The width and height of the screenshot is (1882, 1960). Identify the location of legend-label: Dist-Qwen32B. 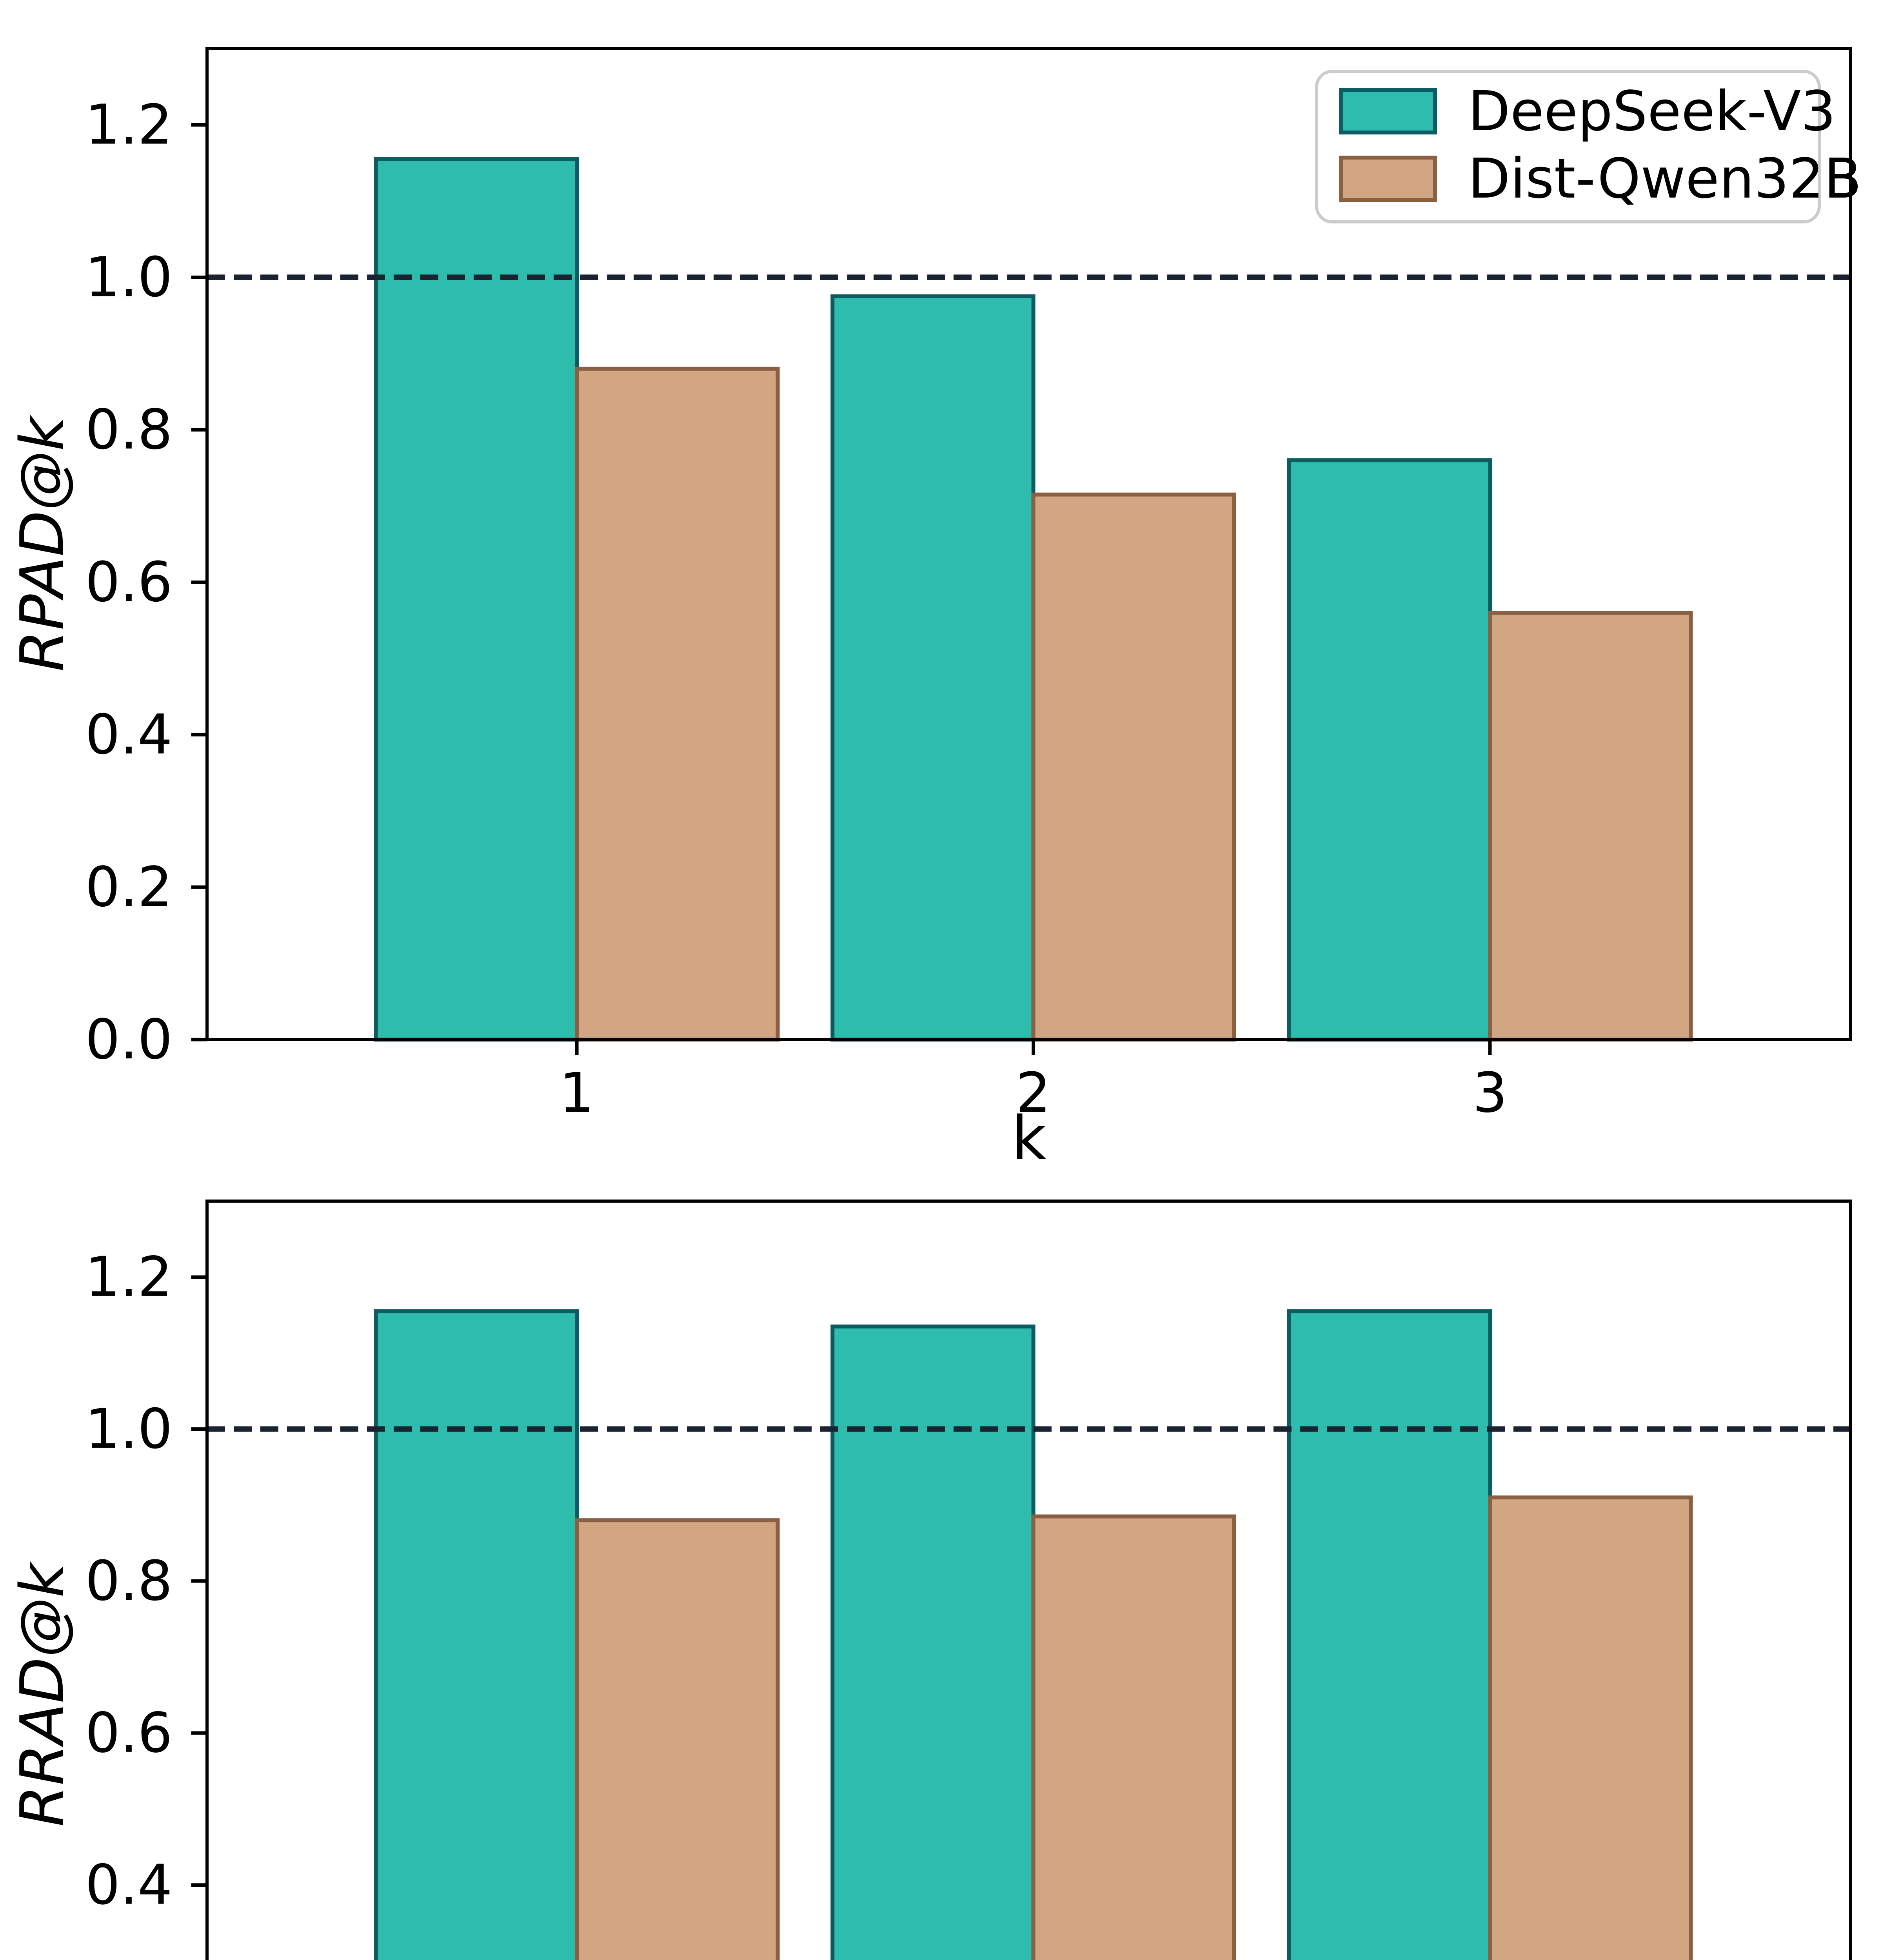
(1665, 179).